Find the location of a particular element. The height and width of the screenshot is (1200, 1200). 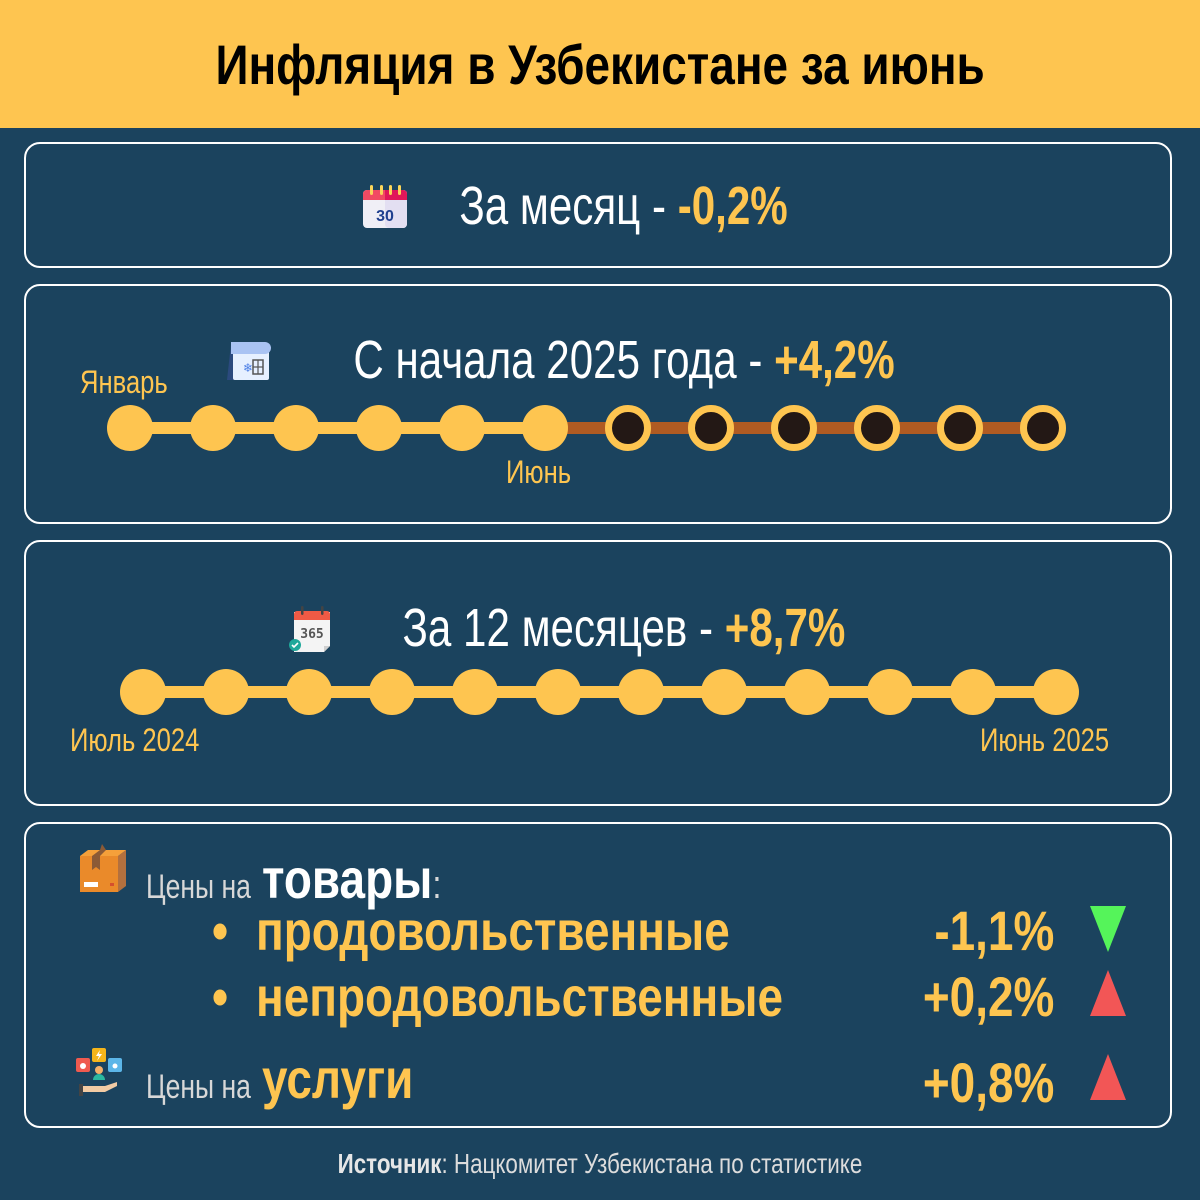

header-banner: Инфляция в Узбекистане за июнь is located at coordinates (600, 64).